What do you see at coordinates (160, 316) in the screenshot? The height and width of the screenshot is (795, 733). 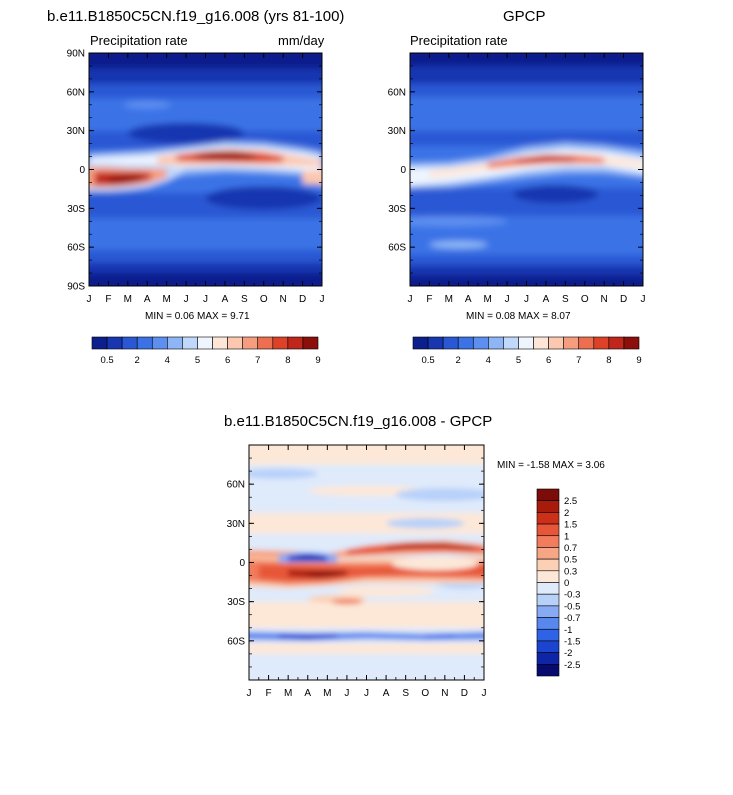 I see `model-min-label: MIN =` at bounding box center [160, 316].